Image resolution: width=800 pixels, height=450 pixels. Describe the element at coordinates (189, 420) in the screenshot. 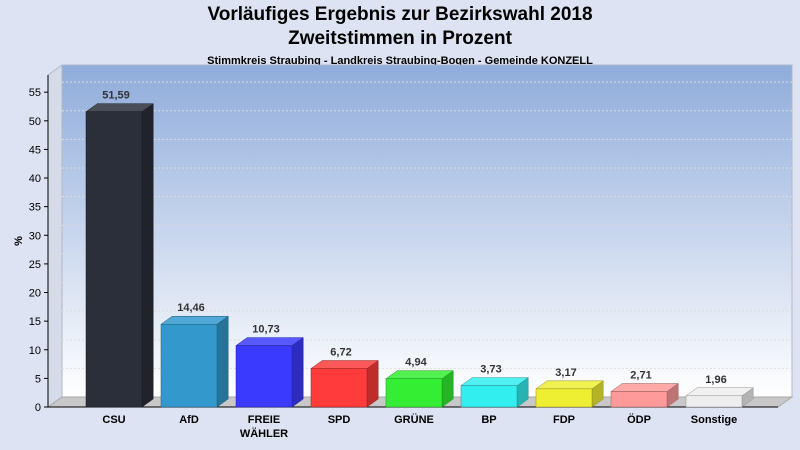

I see `x-tick-label: AfD` at that location.